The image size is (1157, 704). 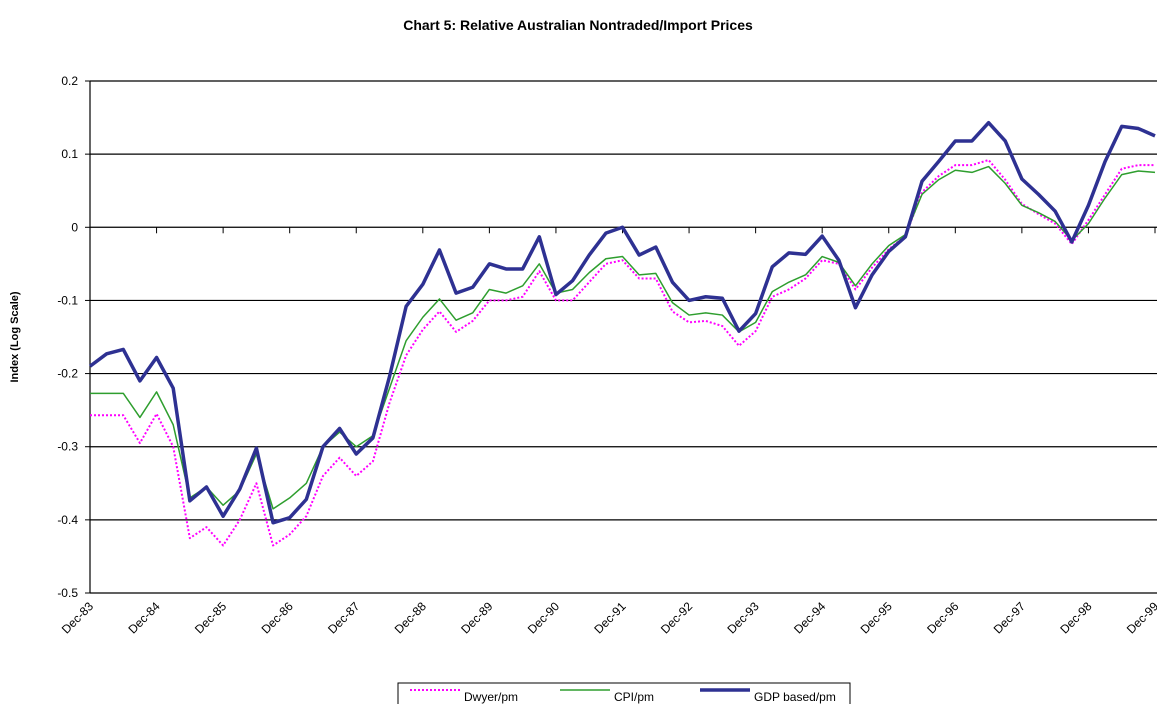 I want to click on y-tick-label: 0.2, so click(x=69, y=81).